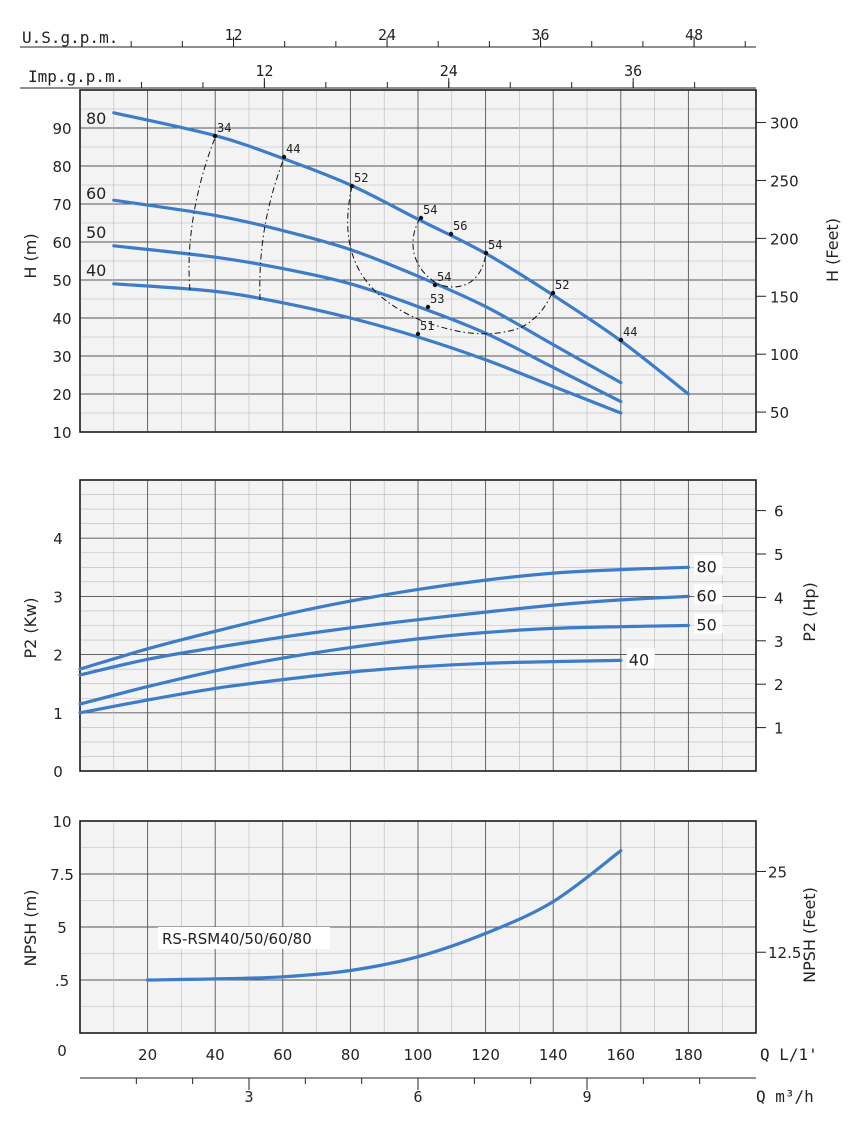 This screenshot has width=864, height=1132. Describe the element at coordinates (61, 357) in the screenshot. I see `head-y-tick-label: 30` at that location.